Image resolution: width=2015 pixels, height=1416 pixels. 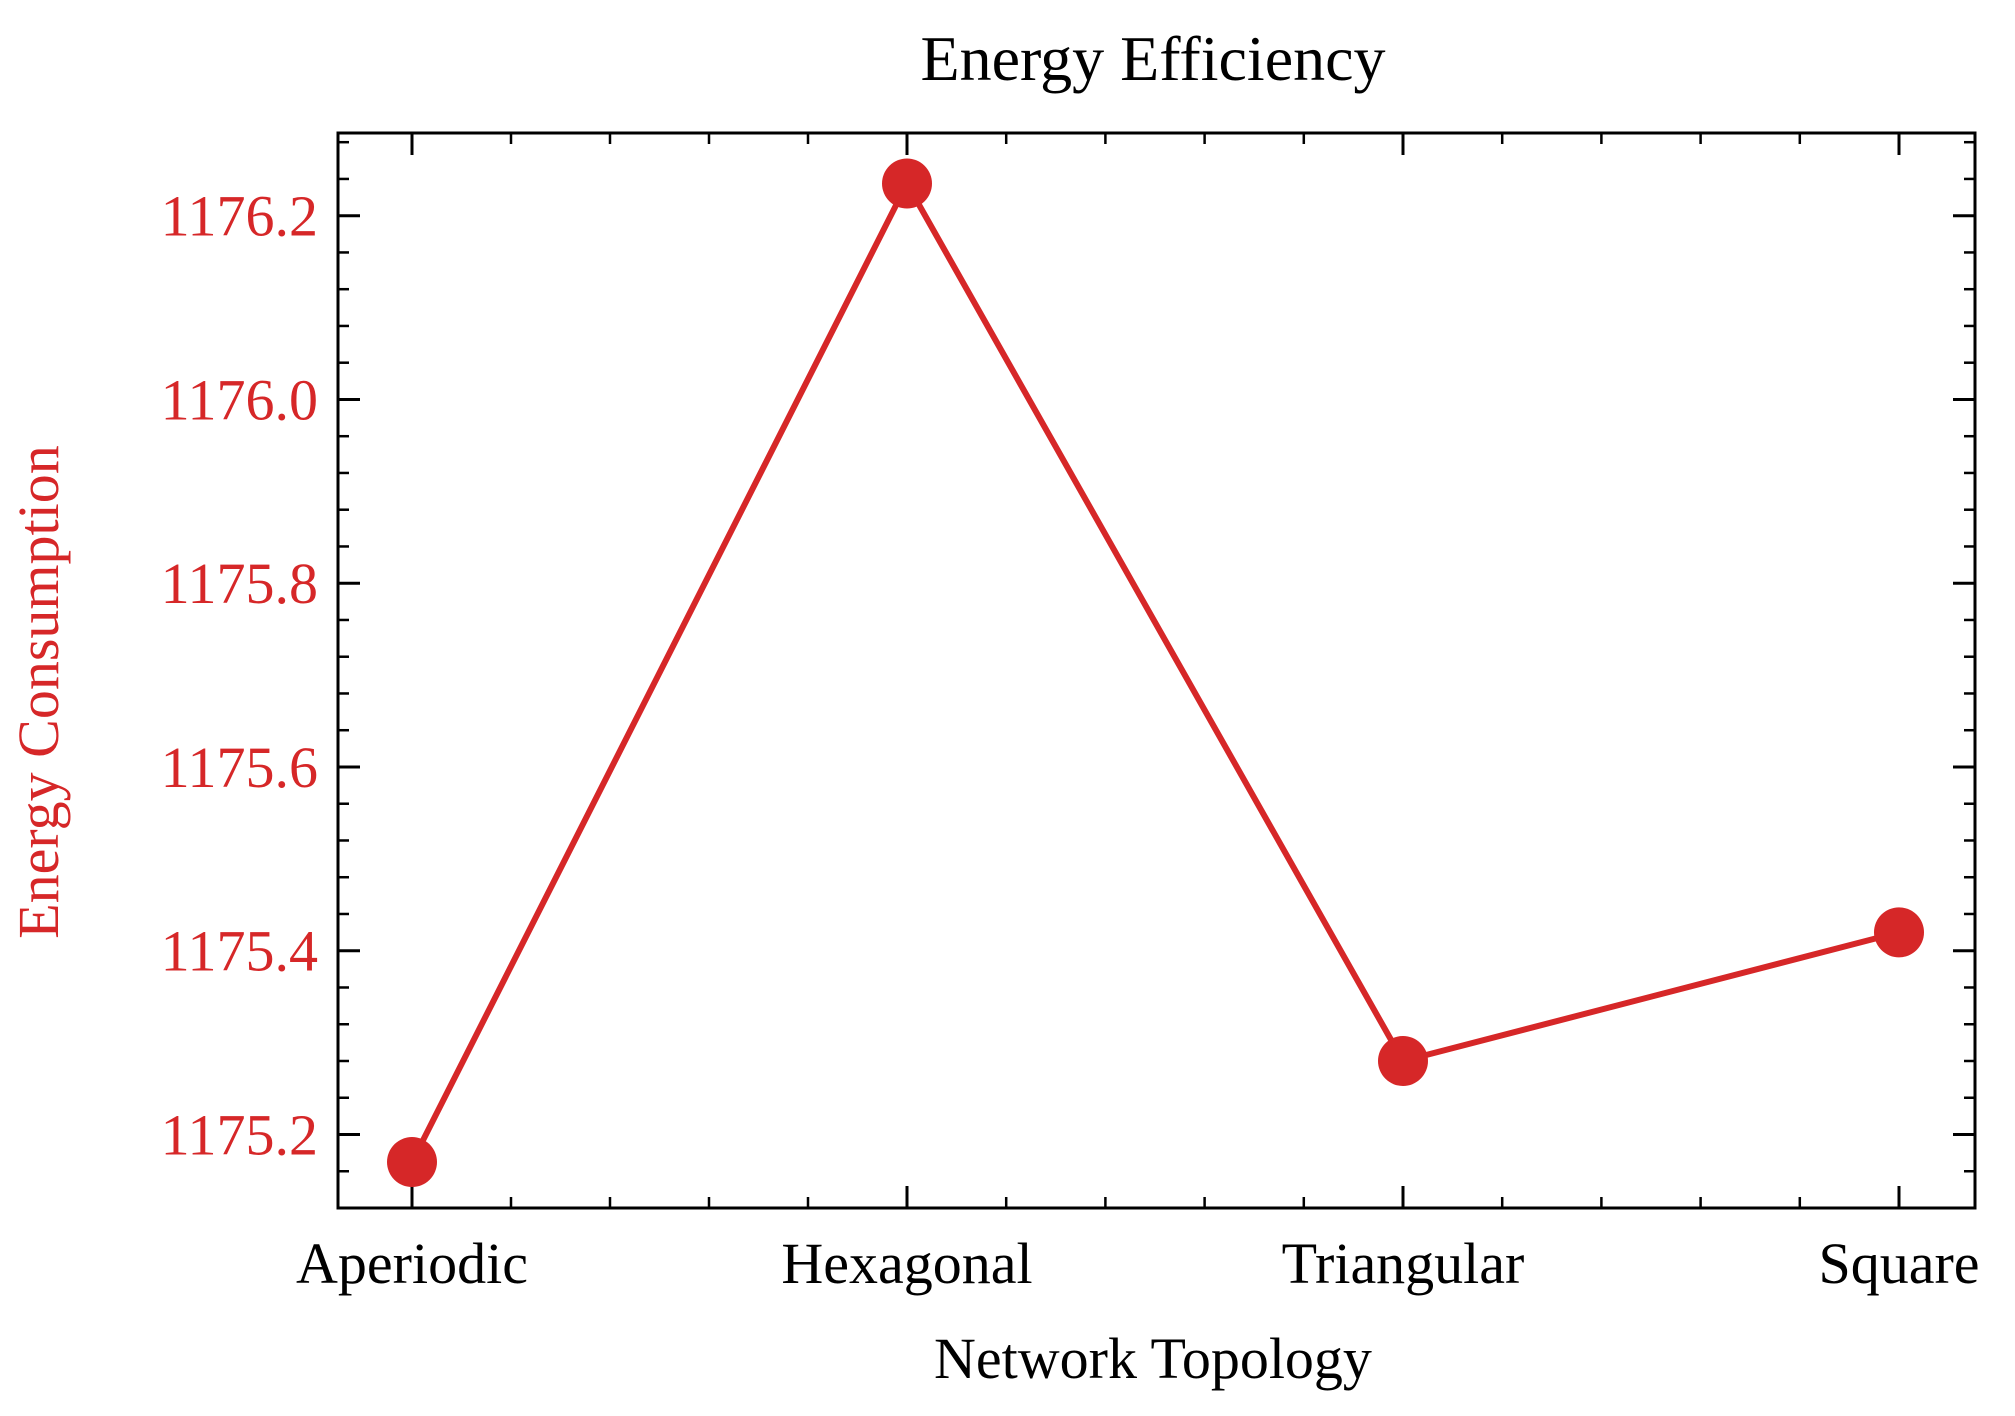 I want to click on chart-title: Energy Efficiency, so click(x=1153, y=58).